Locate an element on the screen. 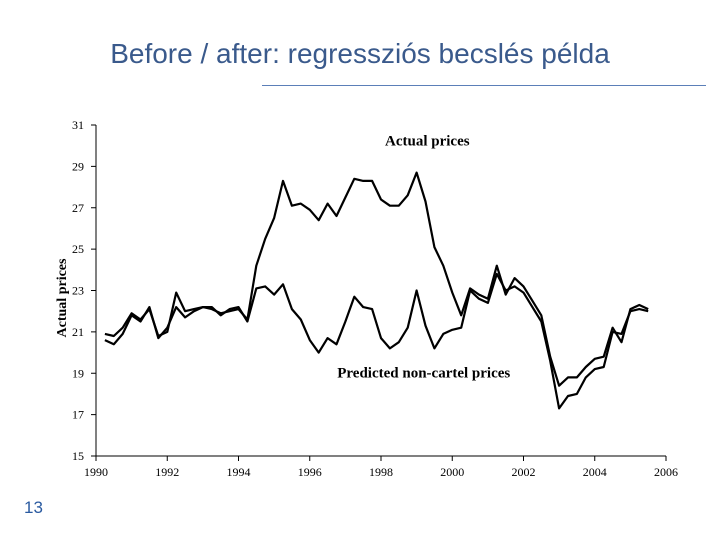  slide-number: 13 is located at coordinates (33, 507).